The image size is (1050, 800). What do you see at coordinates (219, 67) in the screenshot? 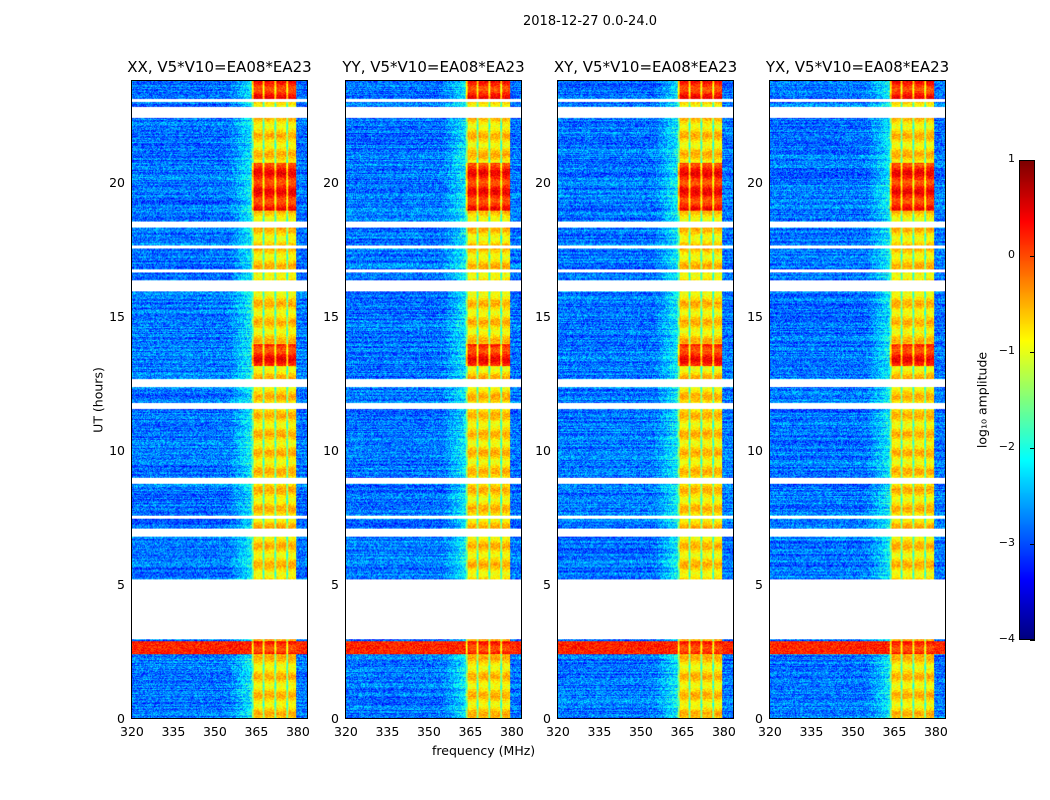
I see `panel-title: XX, V5*V10=EA08*EA23` at bounding box center [219, 67].